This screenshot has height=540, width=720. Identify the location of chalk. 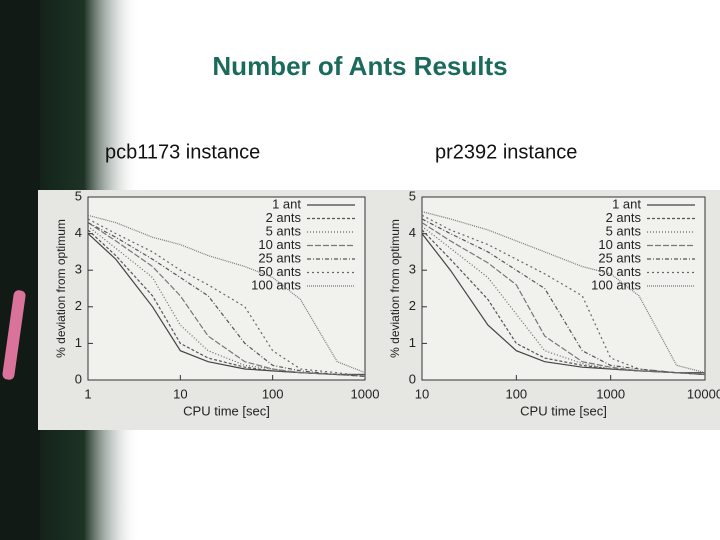
(14, 335).